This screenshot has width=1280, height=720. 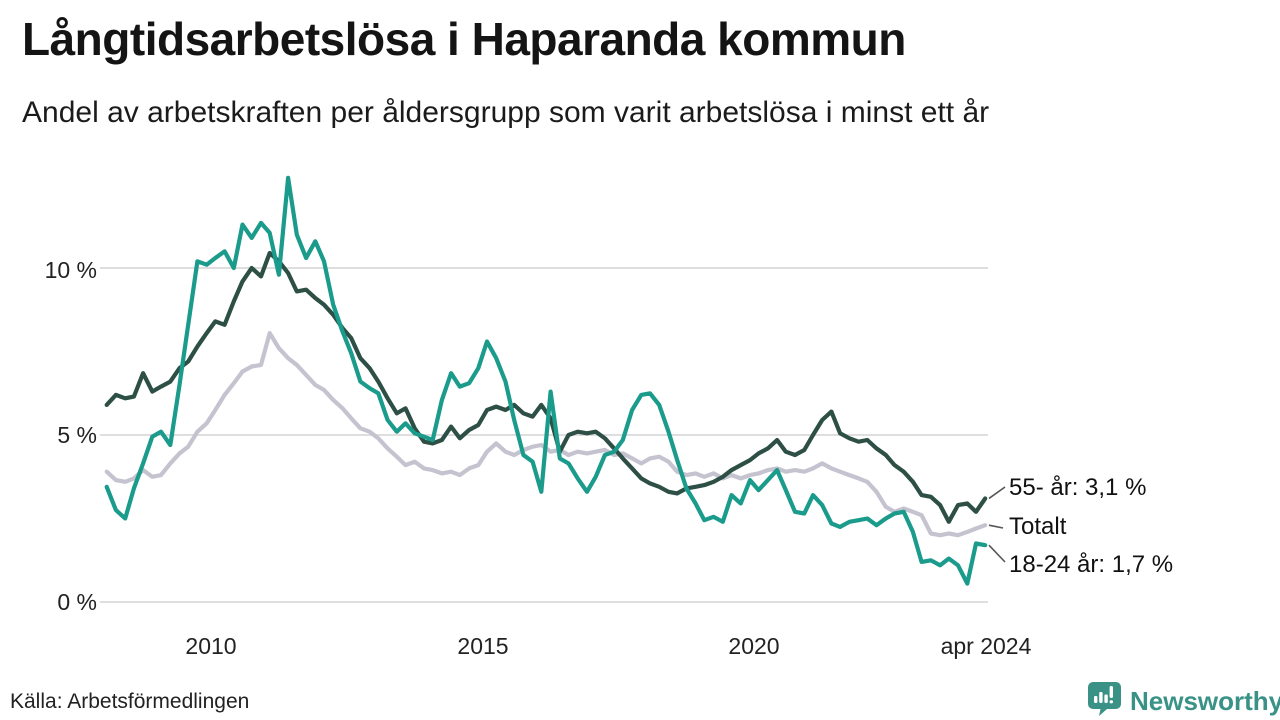 I want to click on series-end-label-18-24: 18-24 år: 1,7 %, so click(x=1091, y=564).